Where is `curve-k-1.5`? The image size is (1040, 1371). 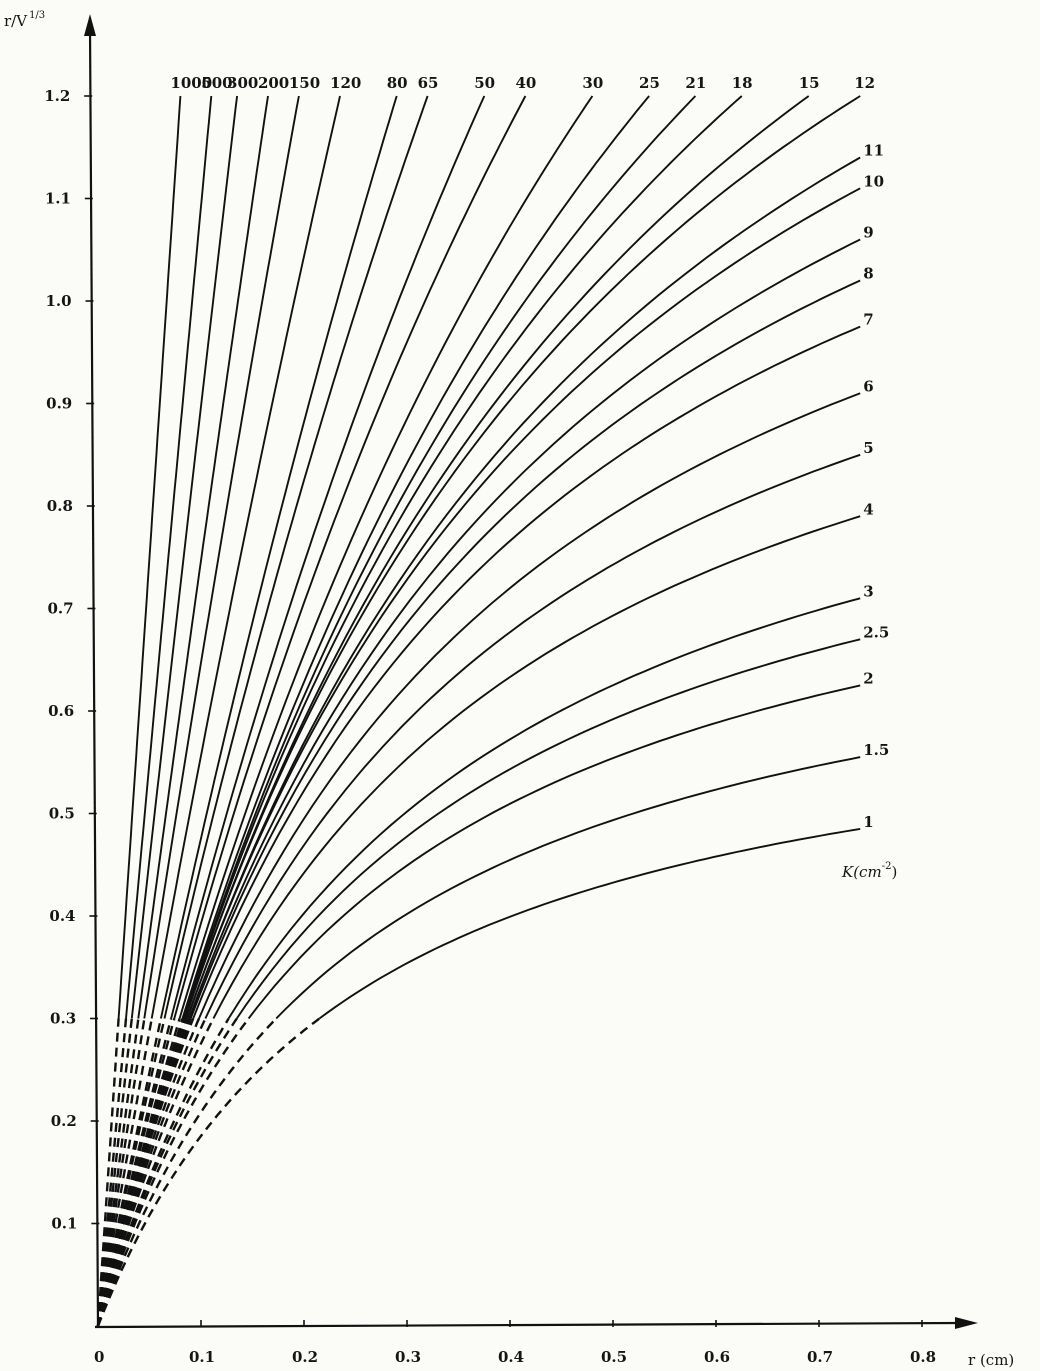 curve-k-1.5 is located at coordinates (568, 888).